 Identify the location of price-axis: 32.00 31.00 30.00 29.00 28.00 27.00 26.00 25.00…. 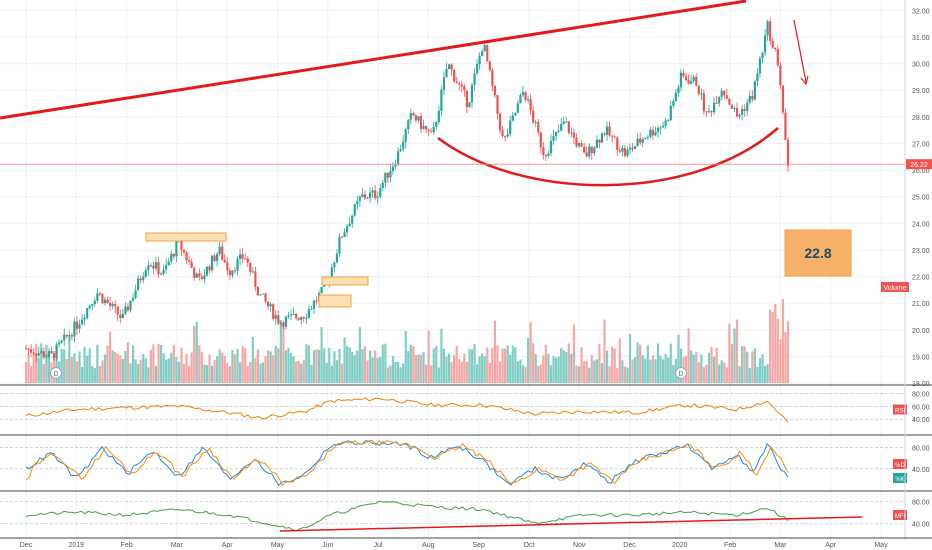
(906, 270).